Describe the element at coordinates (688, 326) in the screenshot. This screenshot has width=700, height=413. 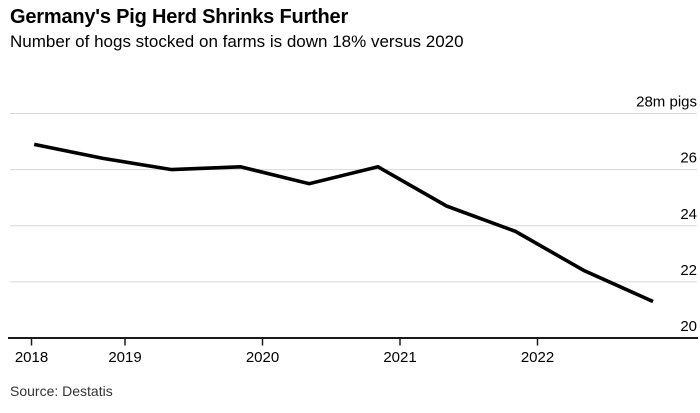
I see `y-tick-label: 20` at that location.